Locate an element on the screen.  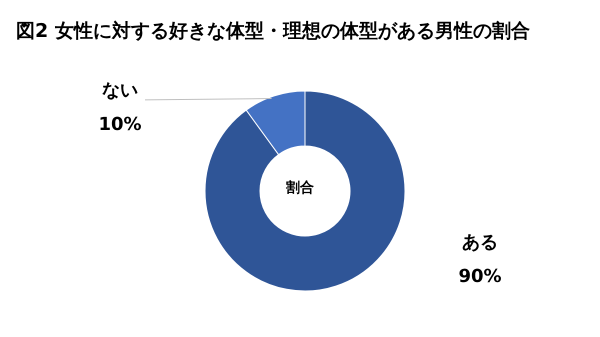
chart-title: 図2 女性に対する好きな体型・理想の体型がある男性の割合 is located at coordinates (273, 31).